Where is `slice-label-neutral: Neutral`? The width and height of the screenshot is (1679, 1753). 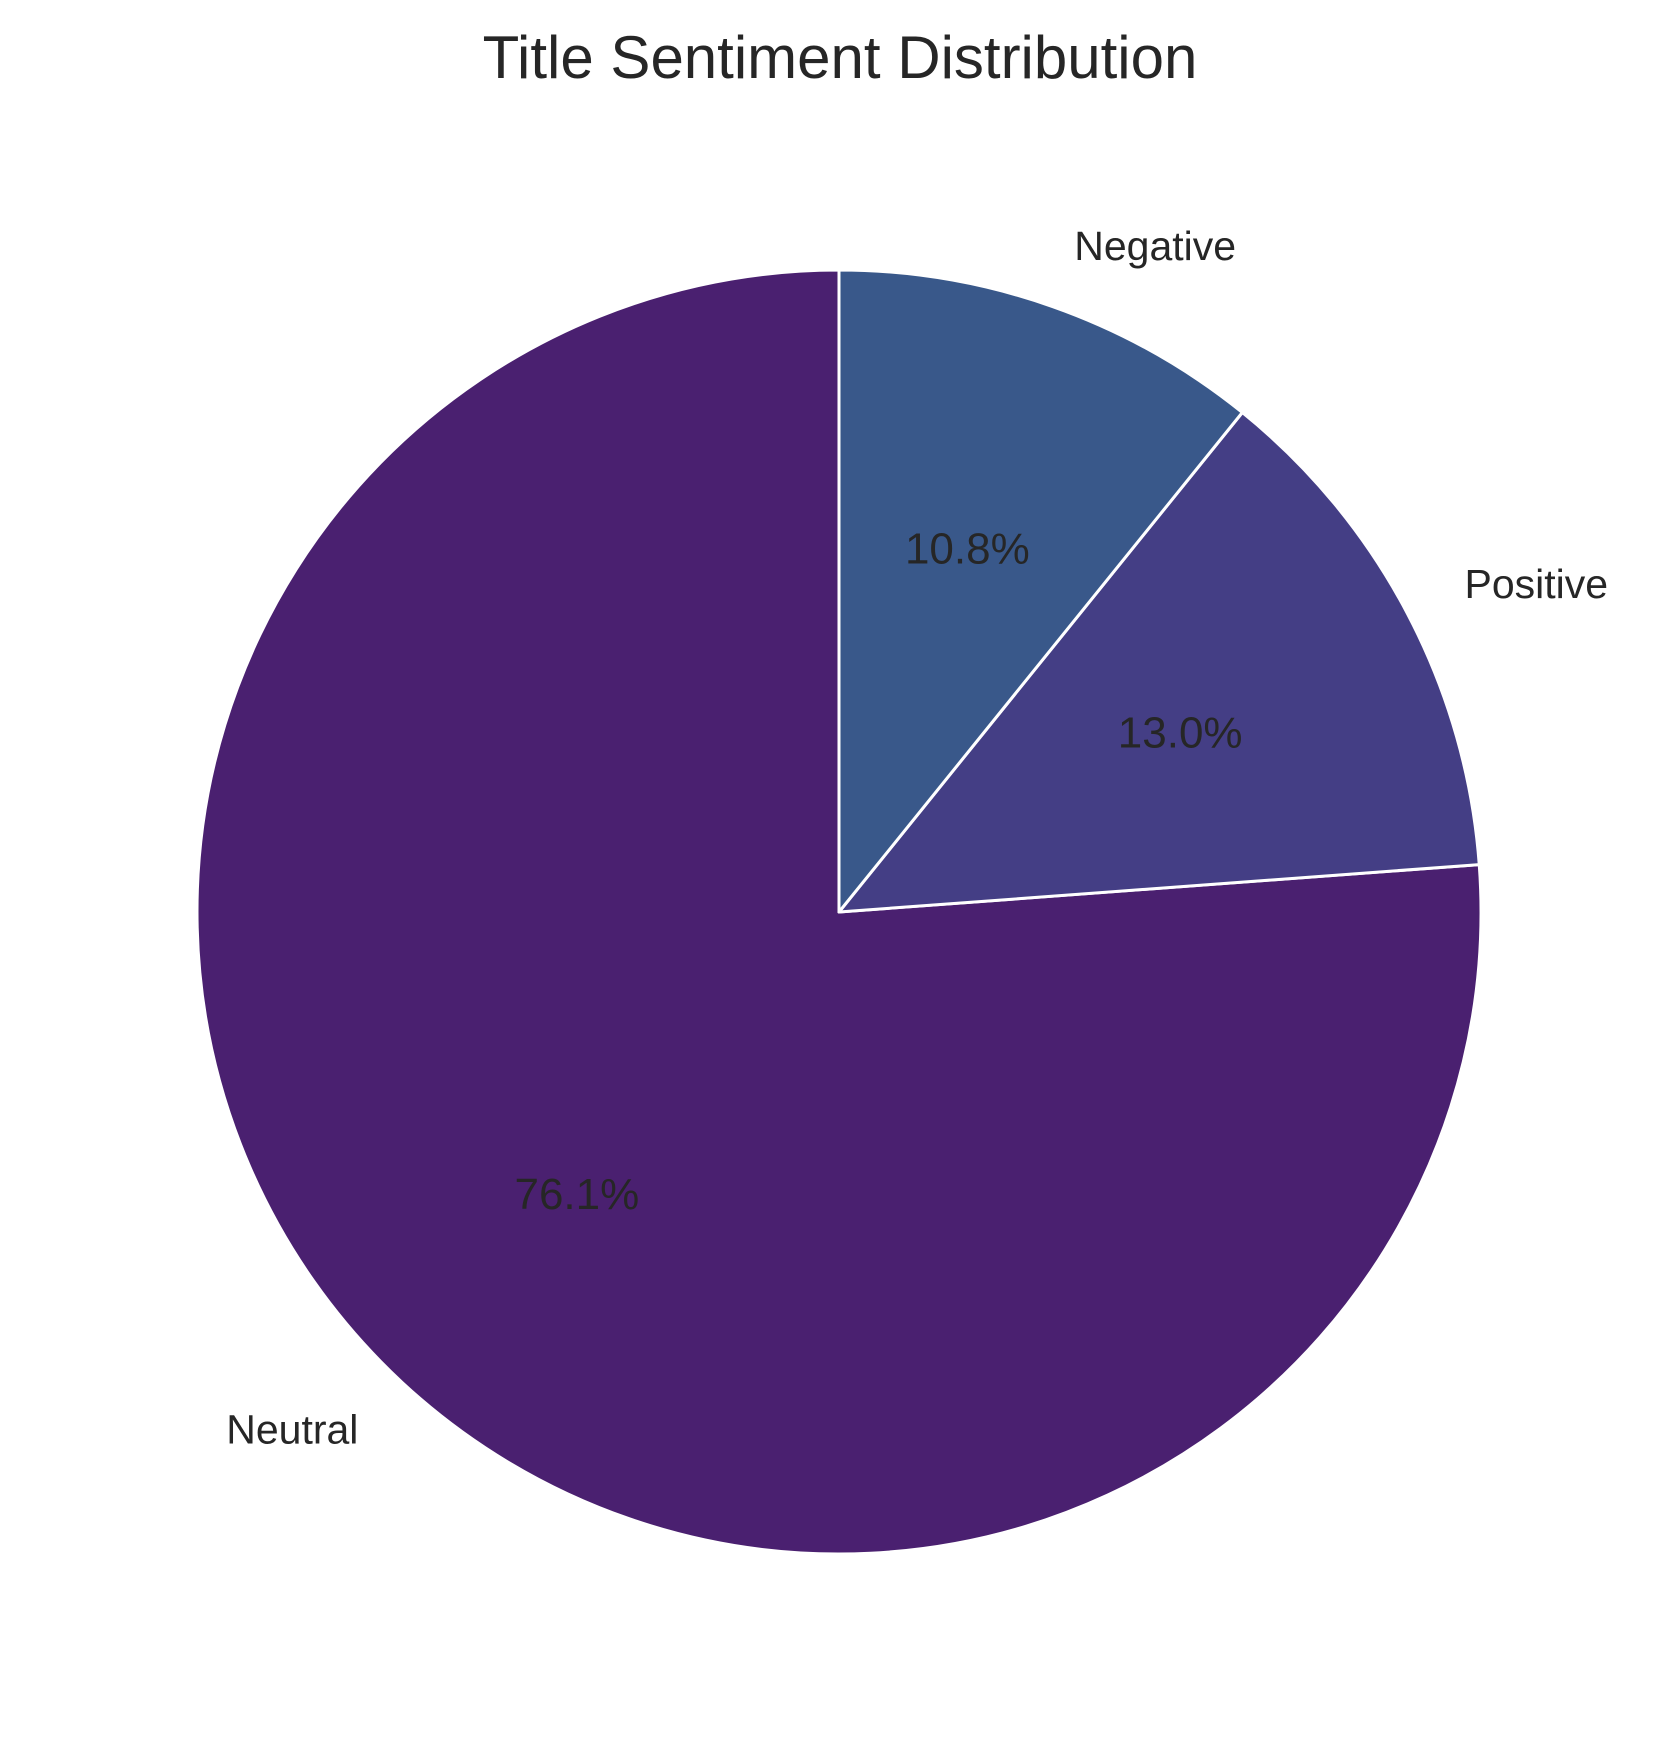
slice-label-neutral: Neutral is located at coordinates (292, 1429).